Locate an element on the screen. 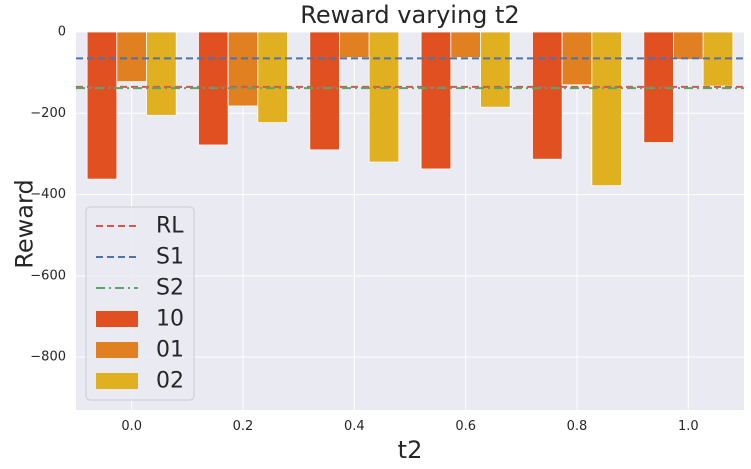 Image resolution: width=751 pixels, height=469 pixels. bar-01-0.4 is located at coordinates (354, 45).